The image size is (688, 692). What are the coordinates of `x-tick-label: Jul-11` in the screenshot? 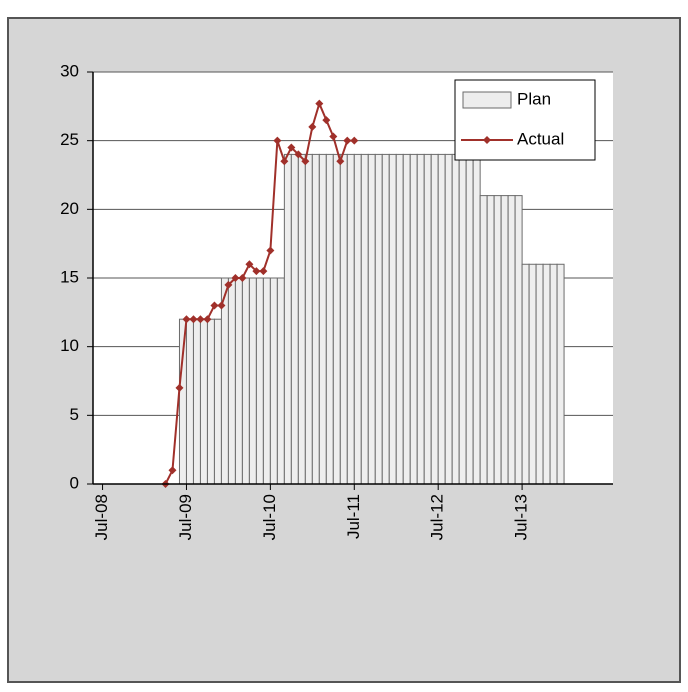 It's located at (353, 516).